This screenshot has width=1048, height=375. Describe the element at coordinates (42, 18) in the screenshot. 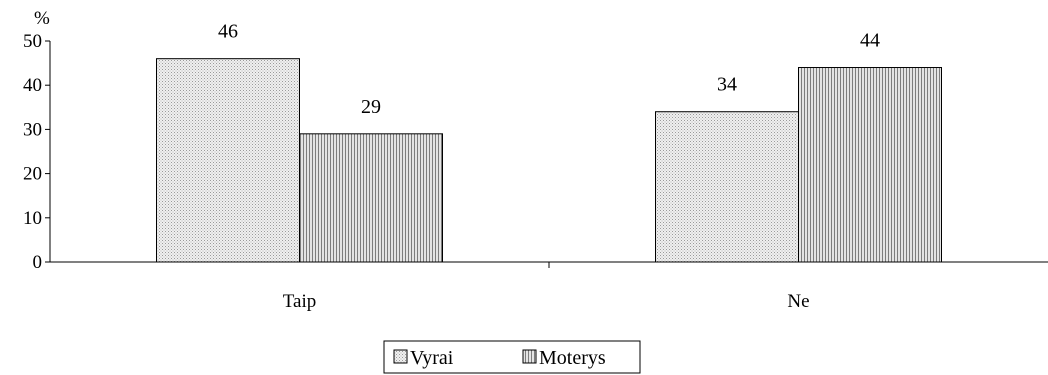

I see `y-axis-unit-label: %` at that location.